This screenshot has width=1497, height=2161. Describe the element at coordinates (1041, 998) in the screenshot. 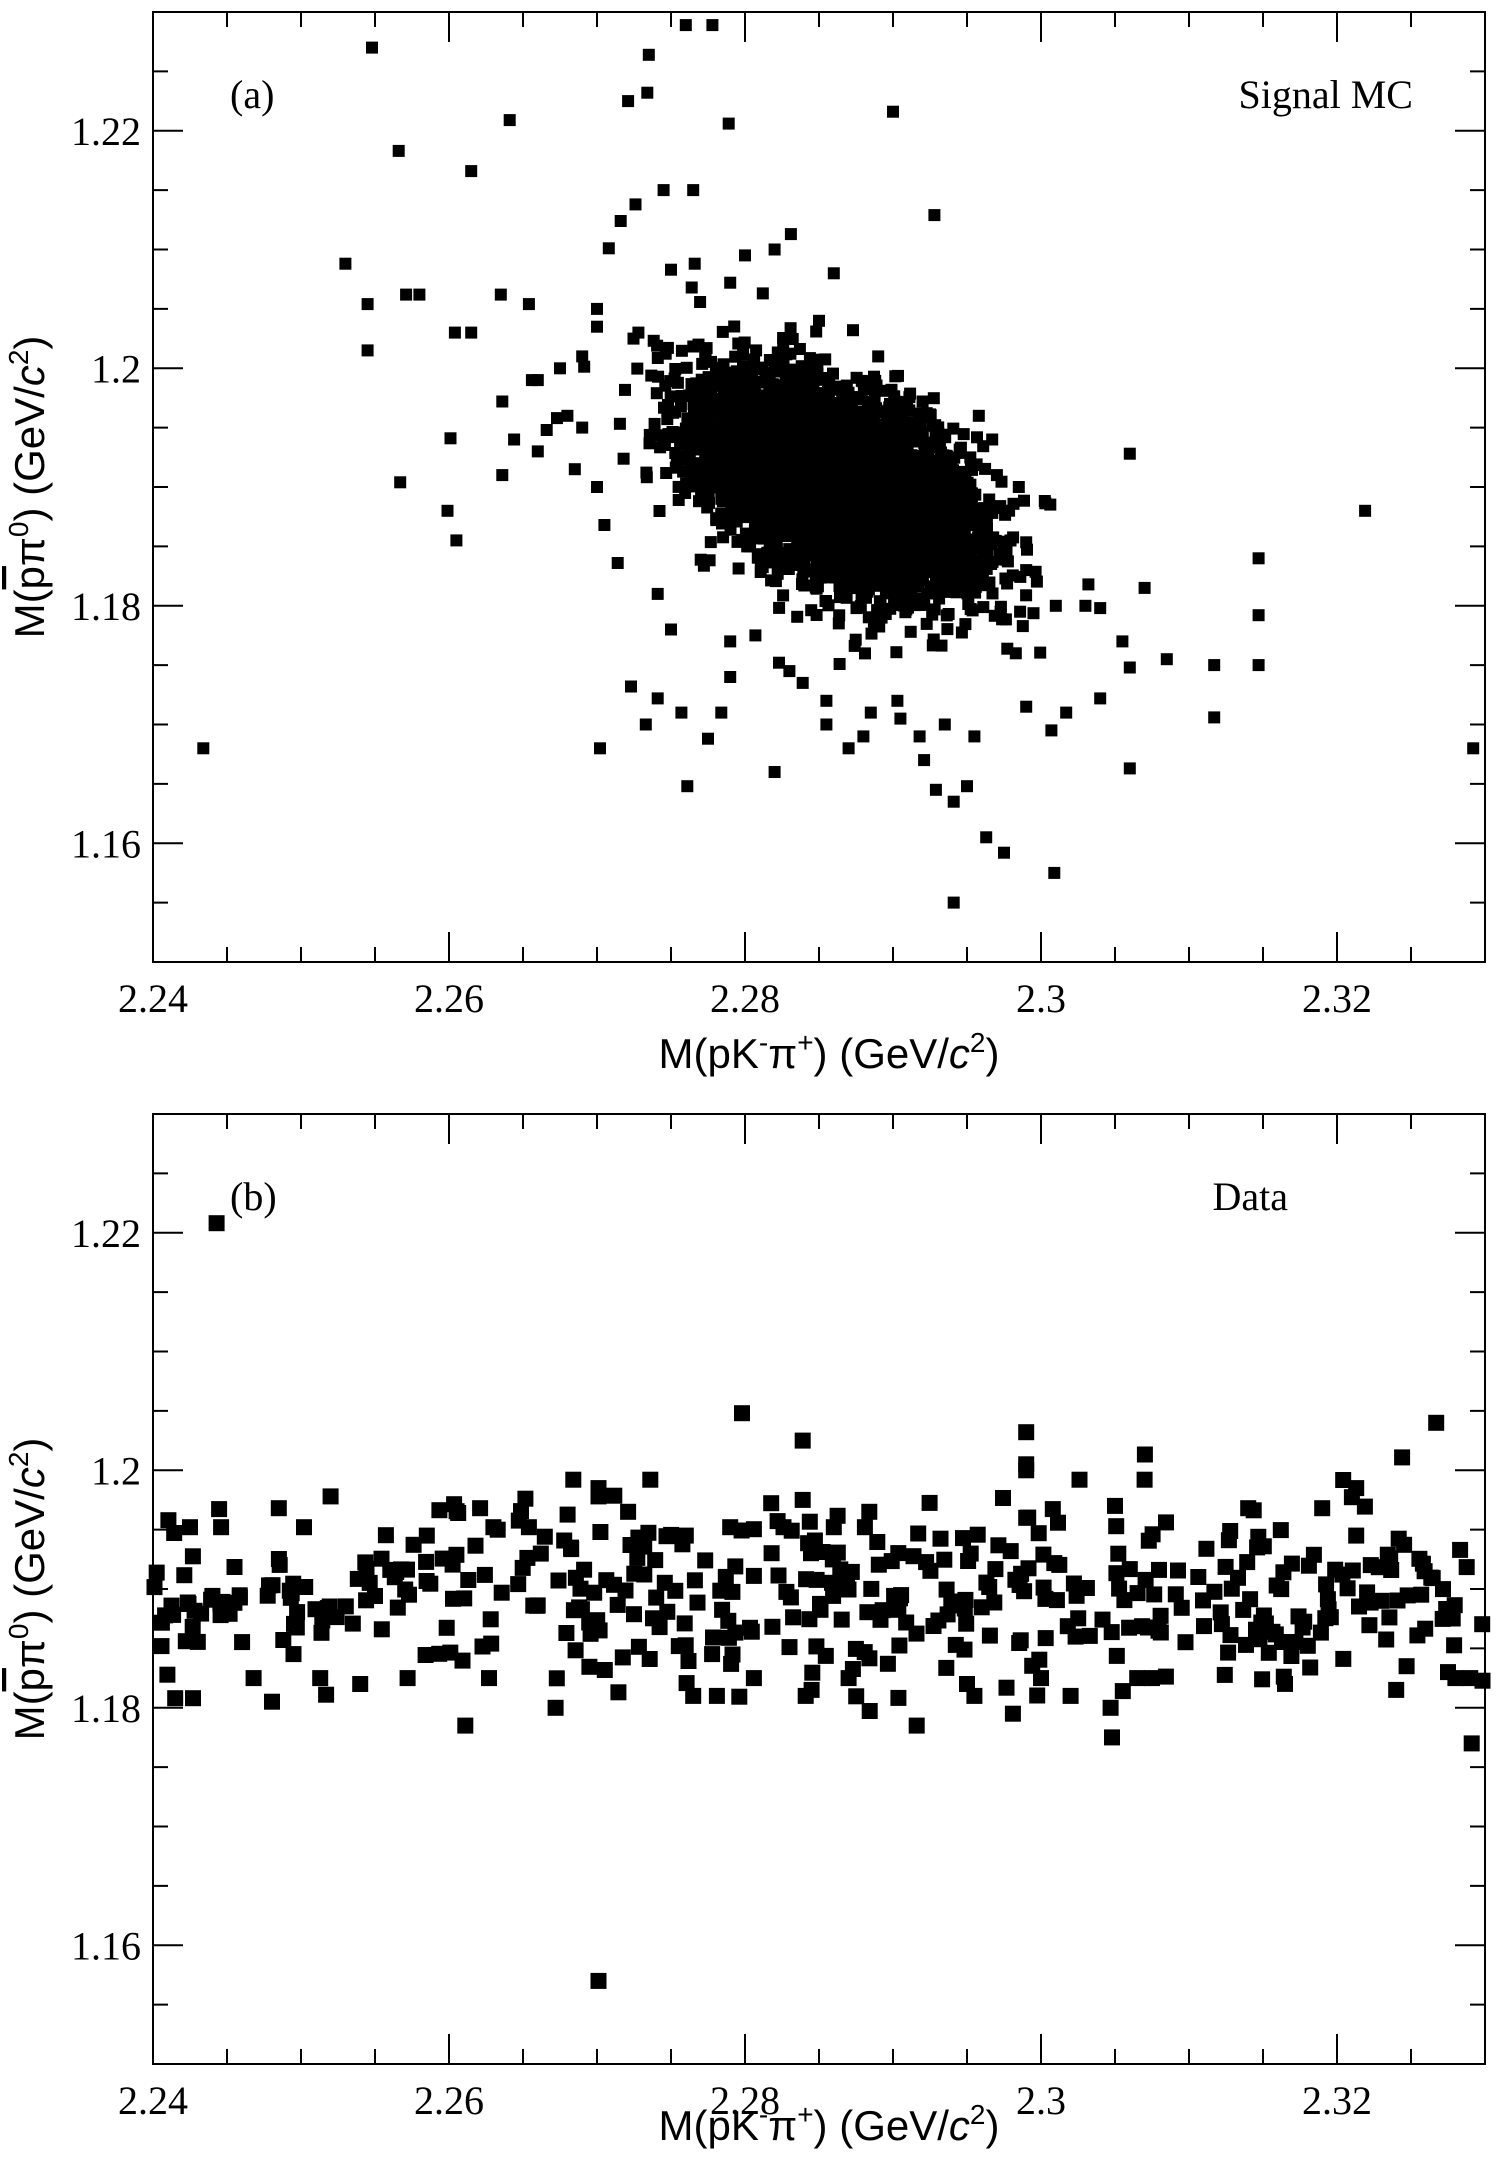

I see `x-tick-label: 2.3` at that location.